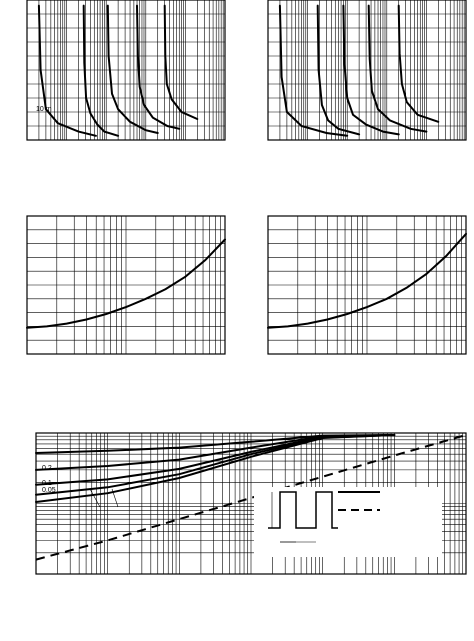 This screenshot has height=641, width=474. I want to click on plot-frame-top-right, so click(367, 70).